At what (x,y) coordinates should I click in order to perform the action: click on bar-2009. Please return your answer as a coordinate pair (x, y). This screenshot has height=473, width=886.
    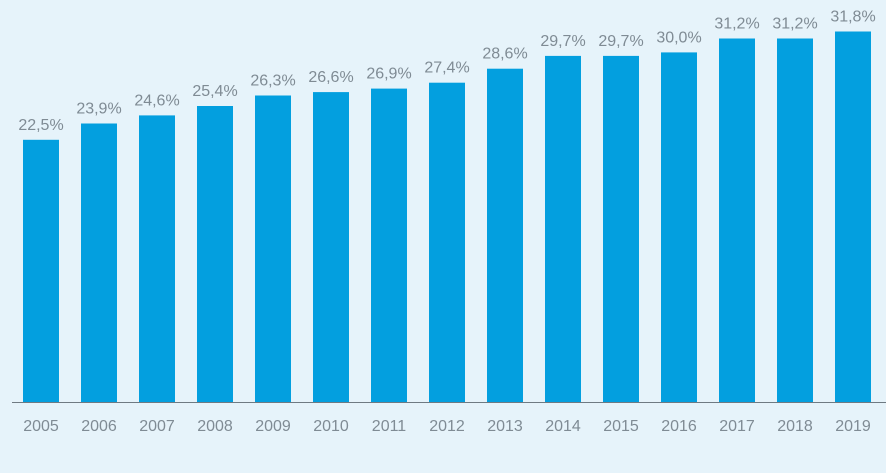
    Looking at the image, I should click on (273, 248).